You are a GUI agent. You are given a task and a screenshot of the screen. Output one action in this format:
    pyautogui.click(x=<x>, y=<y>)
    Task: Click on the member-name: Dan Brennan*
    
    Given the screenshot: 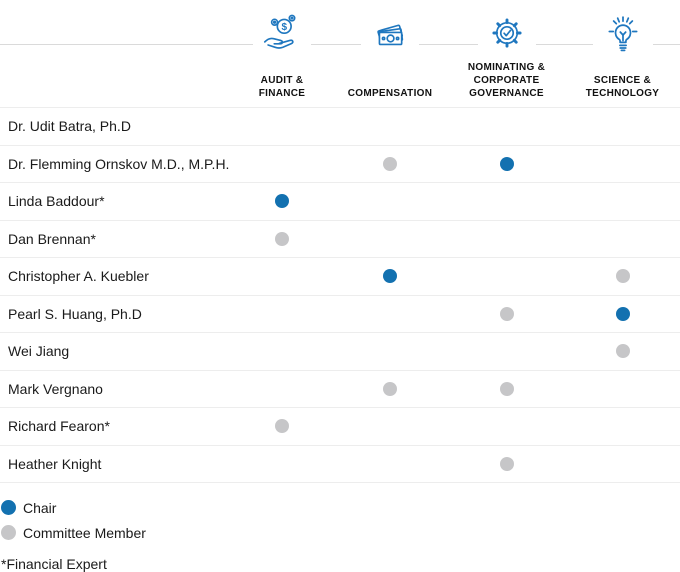 What is the action you would take?
    pyautogui.click(x=52, y=238)
    